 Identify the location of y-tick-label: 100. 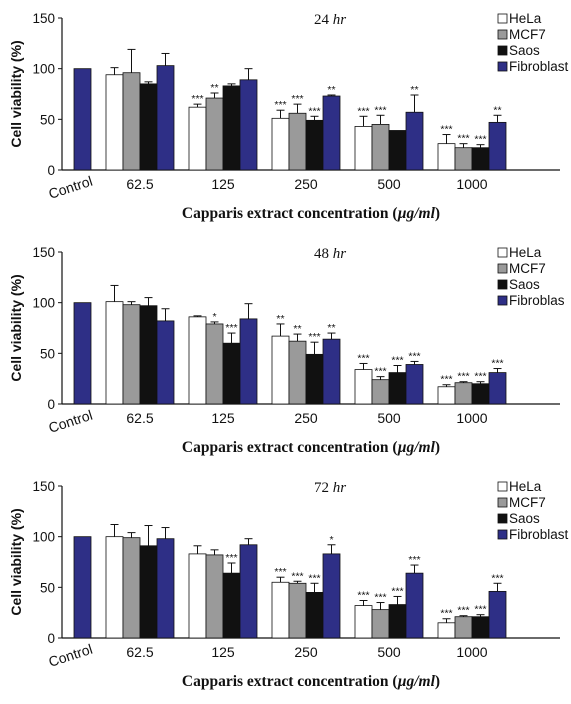
(43, 537).